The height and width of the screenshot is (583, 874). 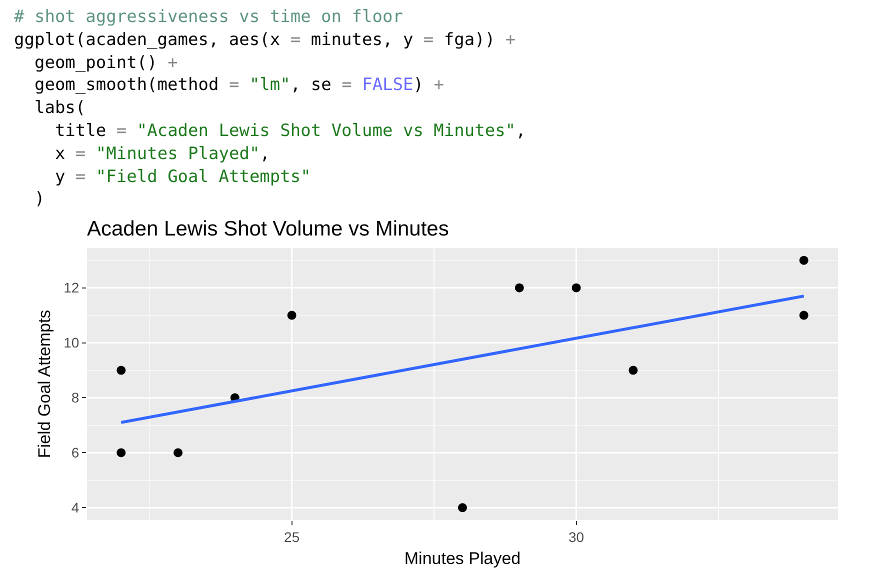 I want to click on text: y = "Field Goal Attempts", so click(x=162, y=177).